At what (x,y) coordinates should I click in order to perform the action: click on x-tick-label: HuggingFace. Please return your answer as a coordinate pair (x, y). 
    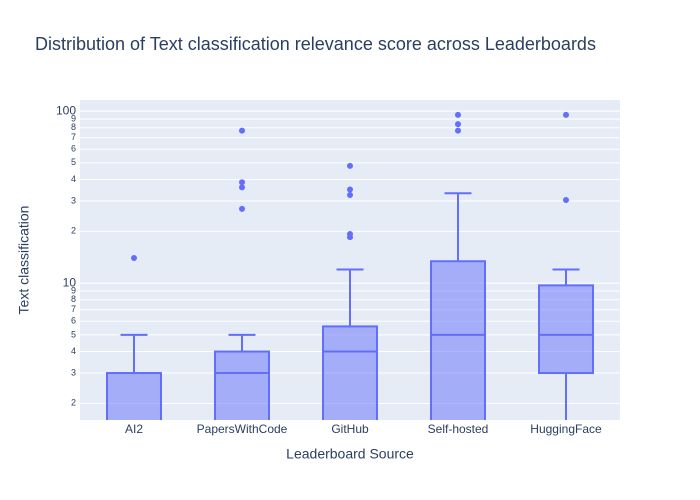
    Looking at the image, I should click on (566, 429).